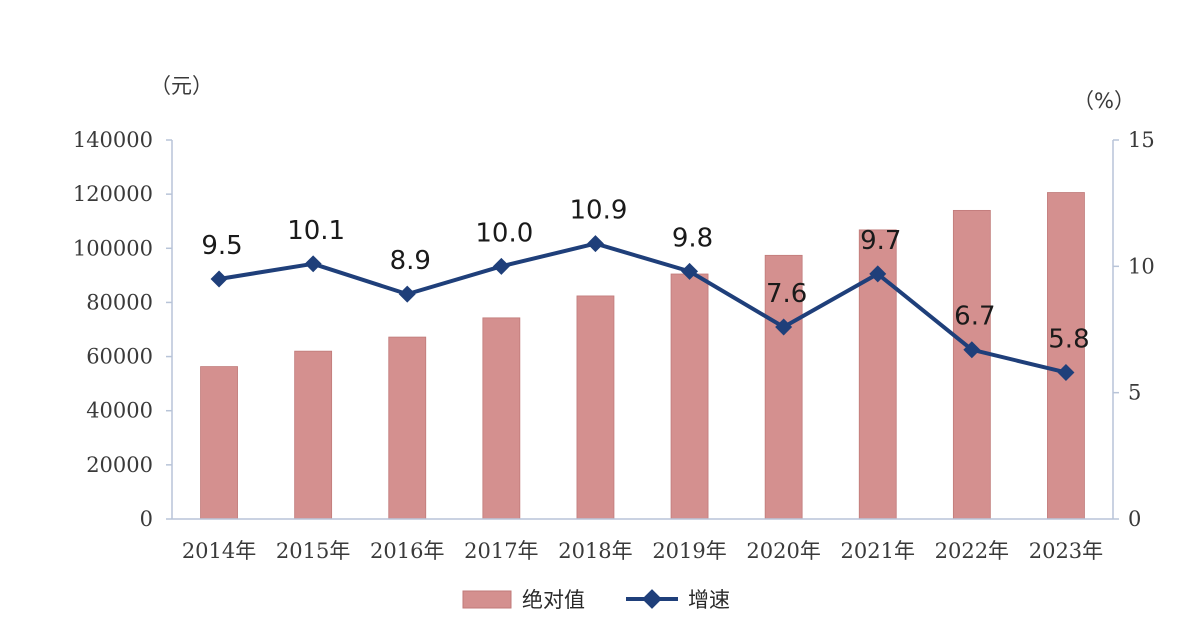  Describe the element at coordinates (689, 551) in the screenshot. I see `x-tick-label: 2019年` at that location.